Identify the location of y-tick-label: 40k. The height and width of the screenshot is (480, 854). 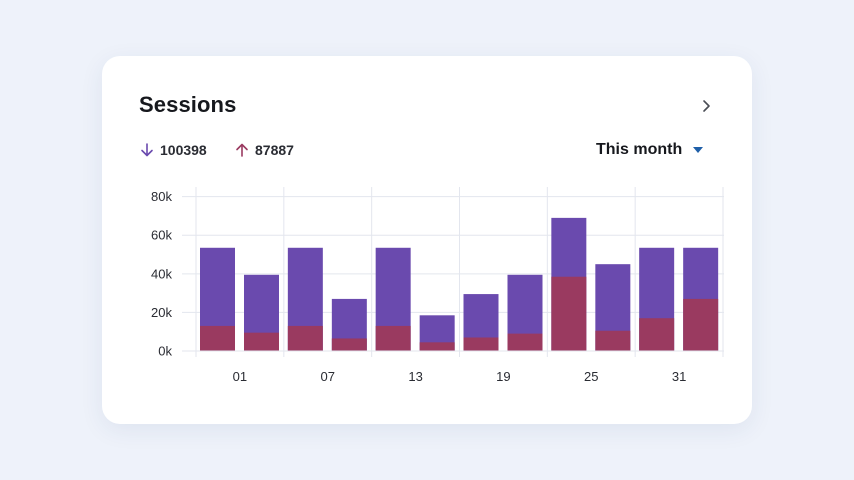
(161, 273).